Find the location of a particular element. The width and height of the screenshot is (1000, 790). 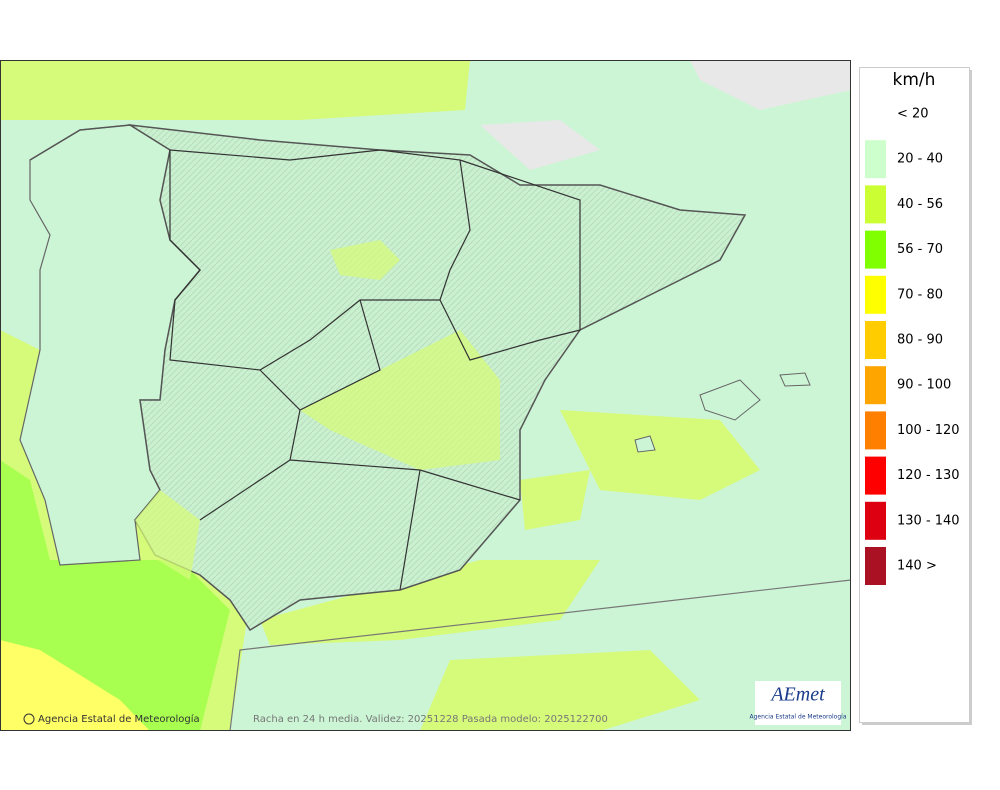

island-mallorca is located at coordinates (730, 400).